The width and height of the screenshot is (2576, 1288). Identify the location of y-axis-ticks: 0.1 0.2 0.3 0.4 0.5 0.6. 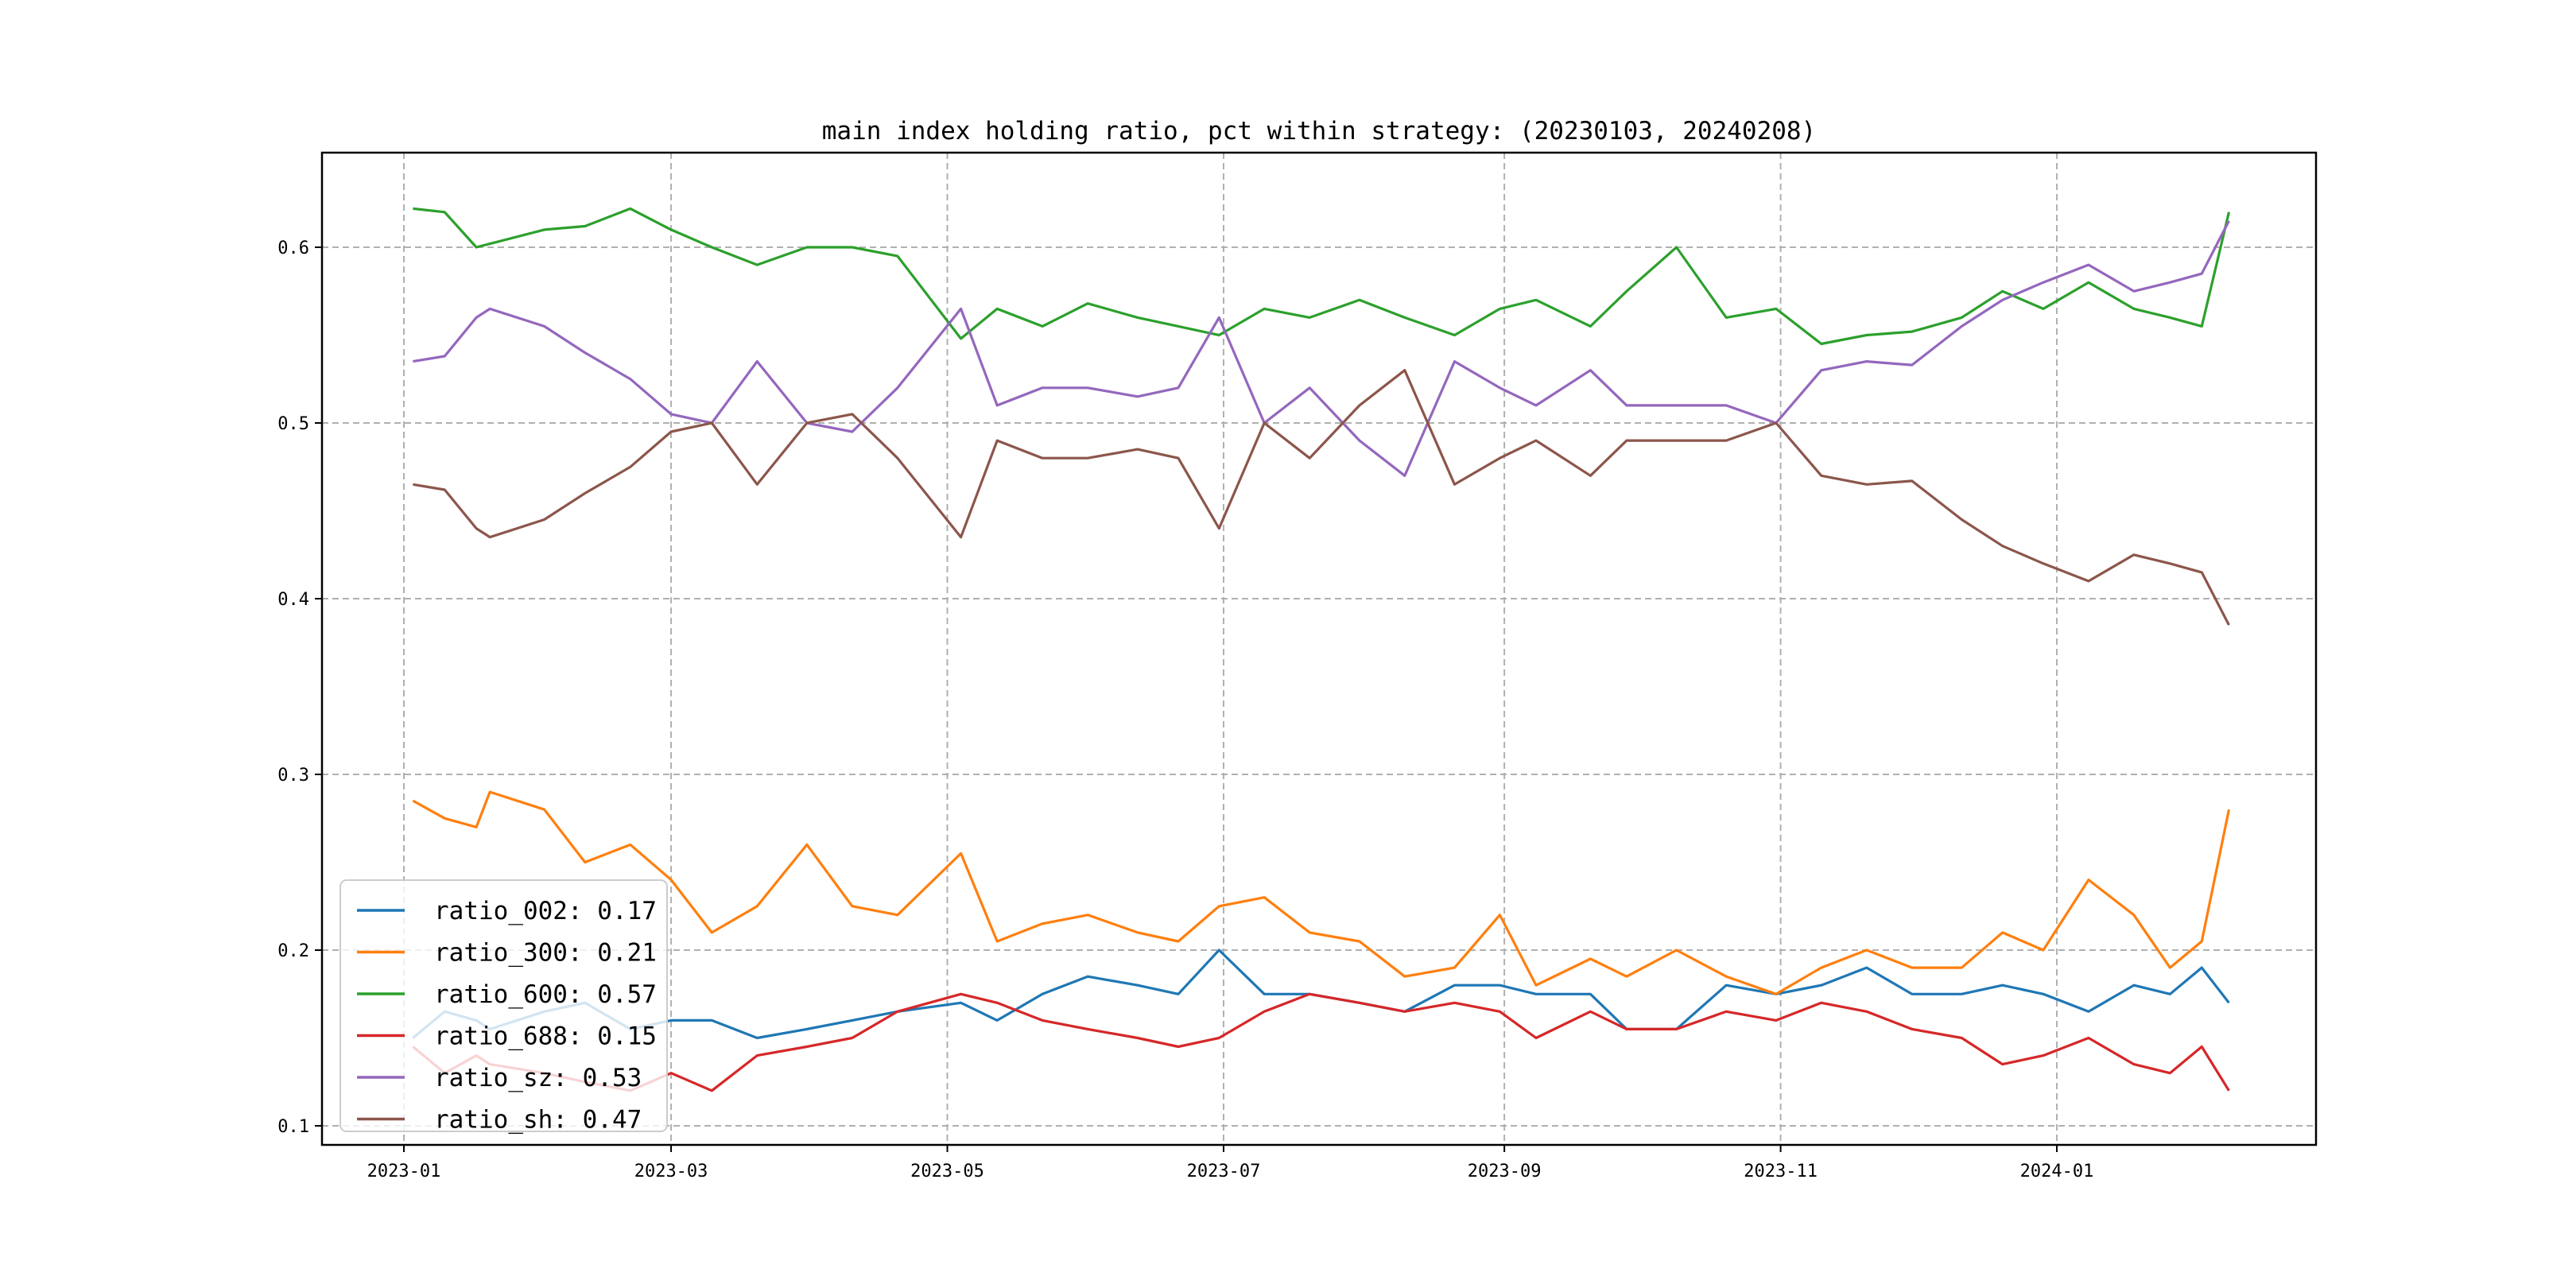
(300, 688).